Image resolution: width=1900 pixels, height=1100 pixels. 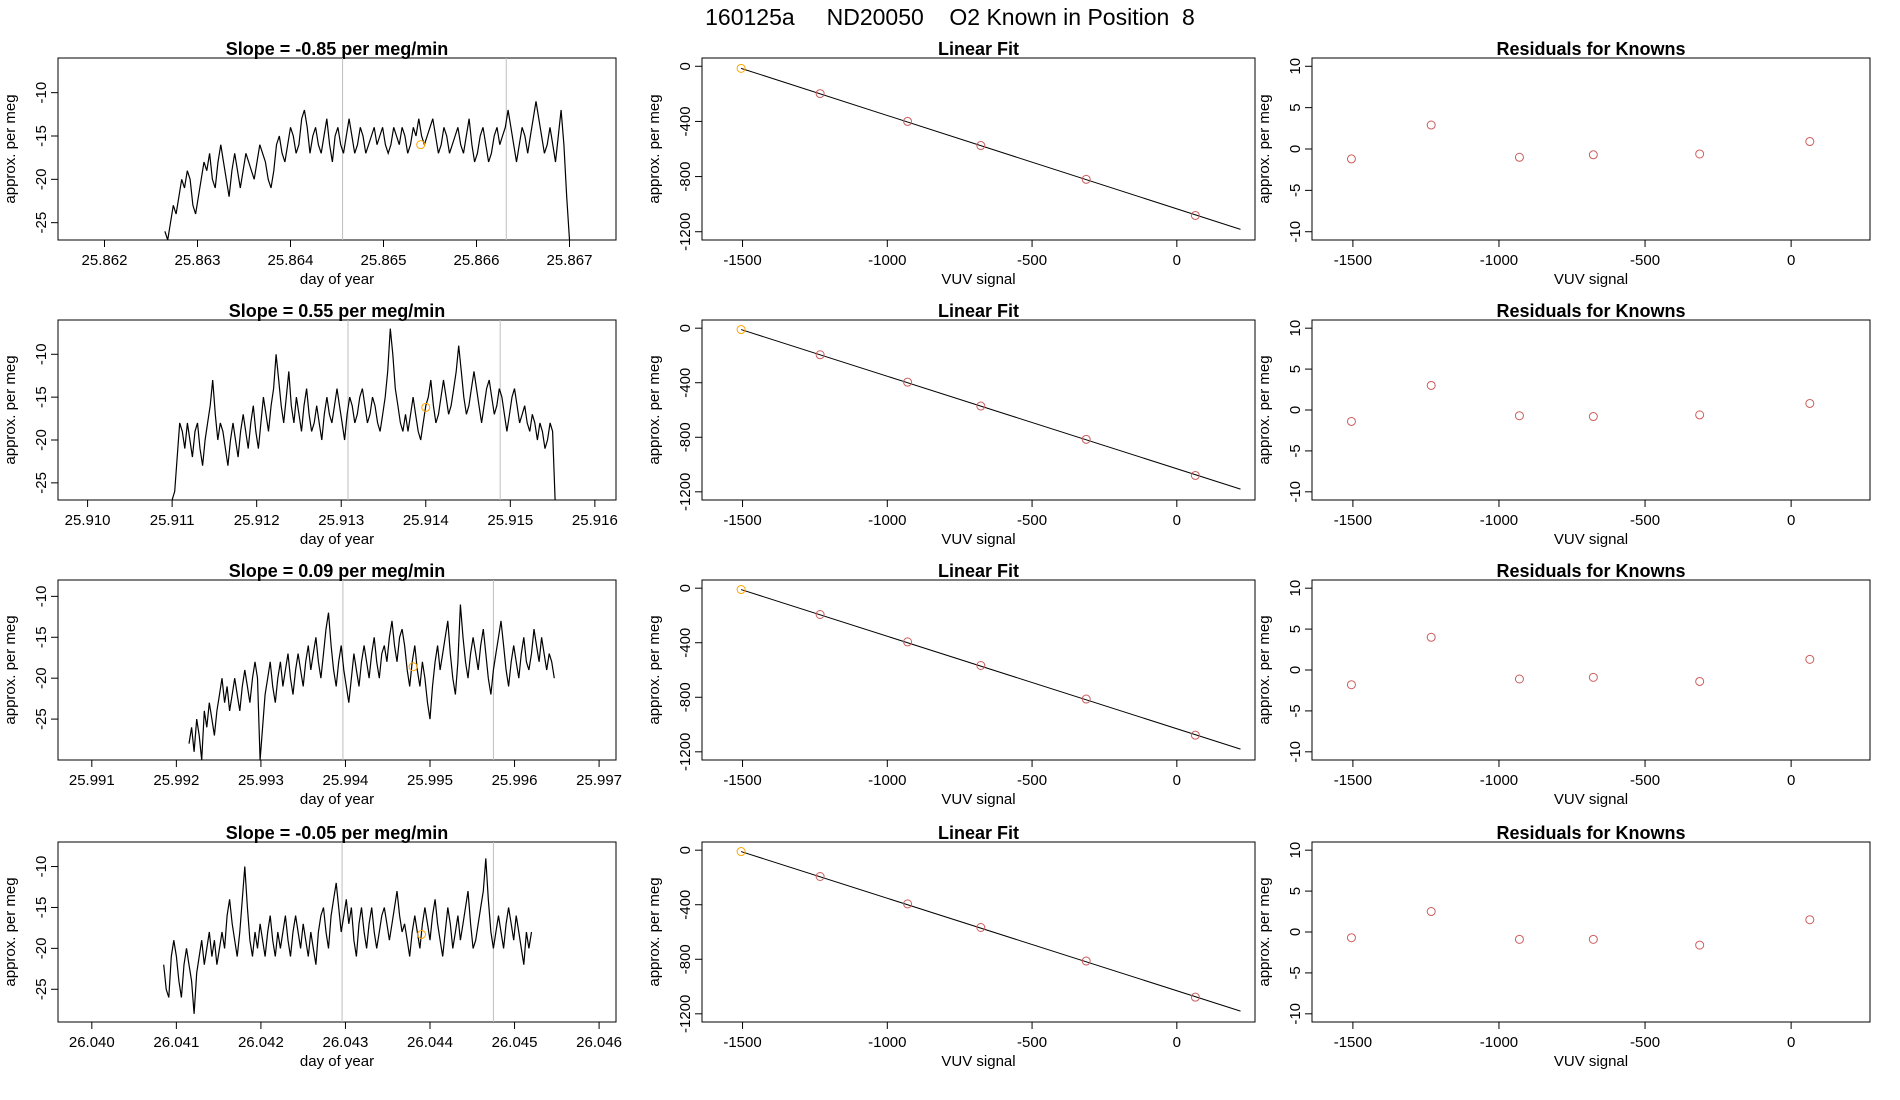 I want to click on panel-10-x-tick-label: 26.046, so click(x=599, y=1042).